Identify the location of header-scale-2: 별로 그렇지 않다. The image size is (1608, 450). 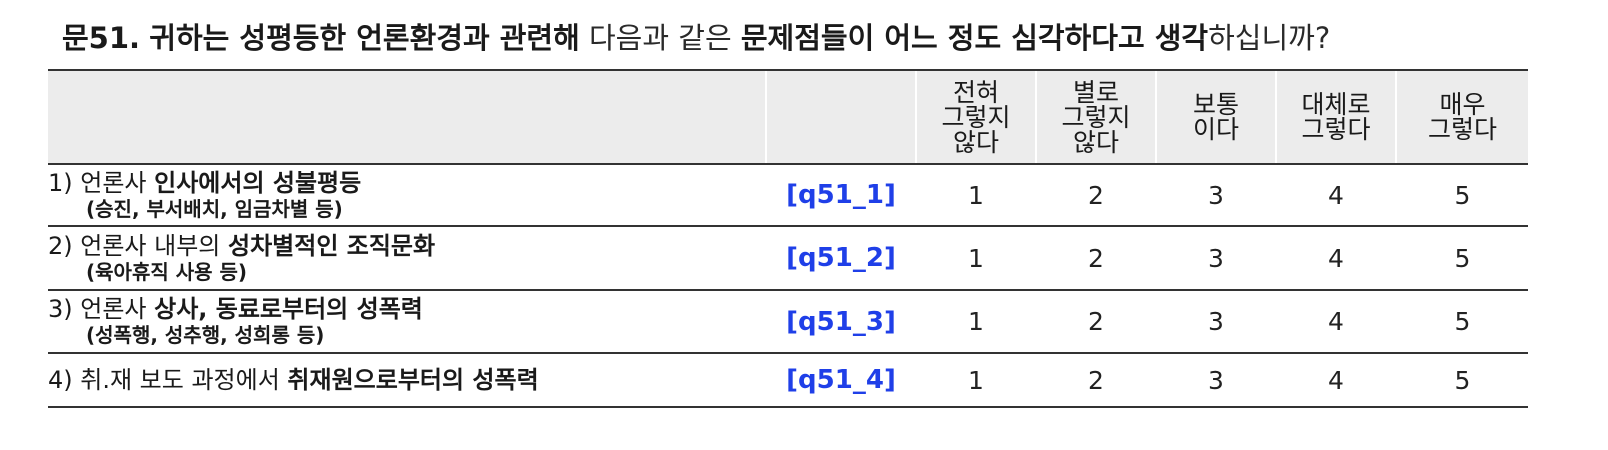
(1095, 117).